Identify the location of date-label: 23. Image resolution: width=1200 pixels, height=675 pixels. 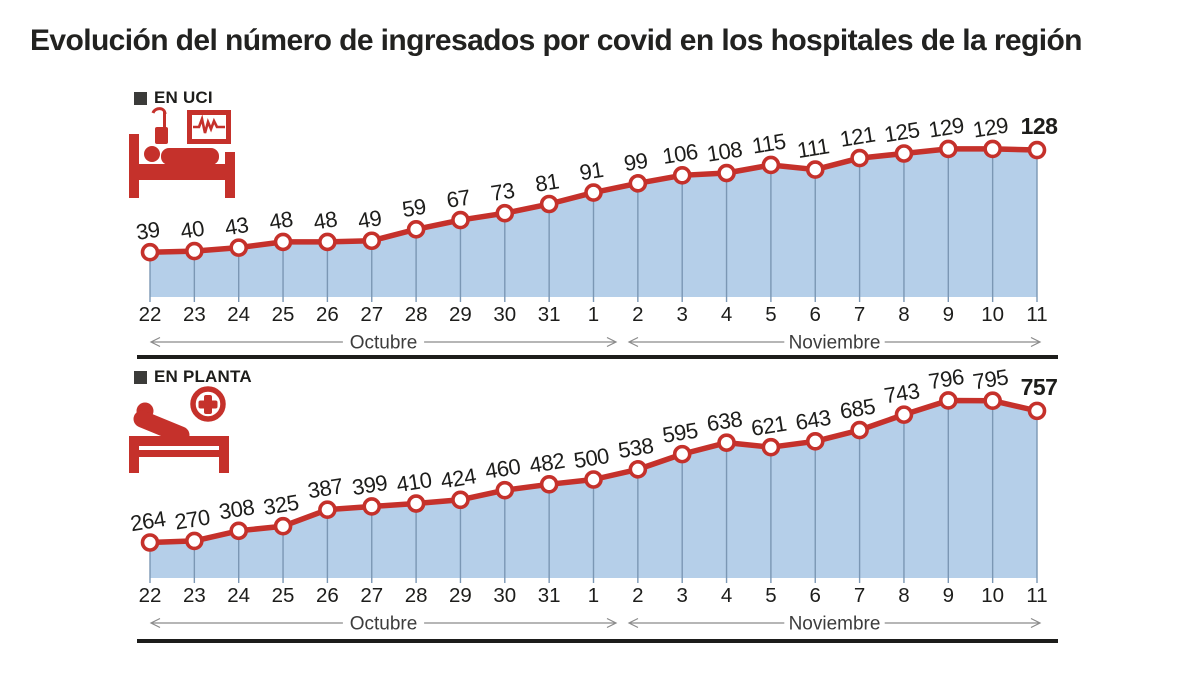
(194, 314).